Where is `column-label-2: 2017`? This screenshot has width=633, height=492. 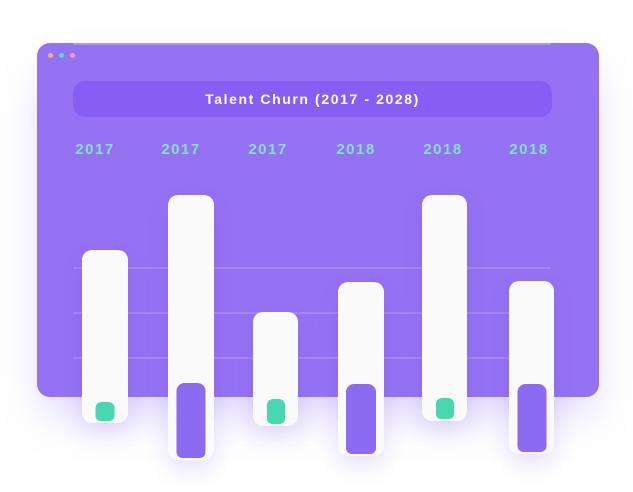
column-label-2: 2017 is located at coordinates (181, 149).